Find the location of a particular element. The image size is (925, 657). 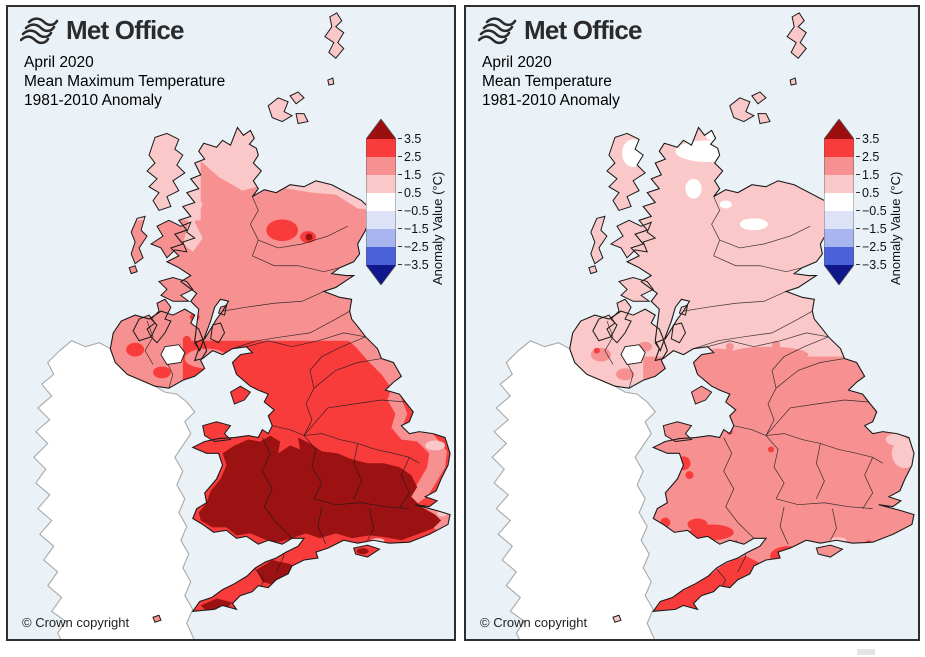

page-scrollbar-fragment is located at coordinates (866, 652).